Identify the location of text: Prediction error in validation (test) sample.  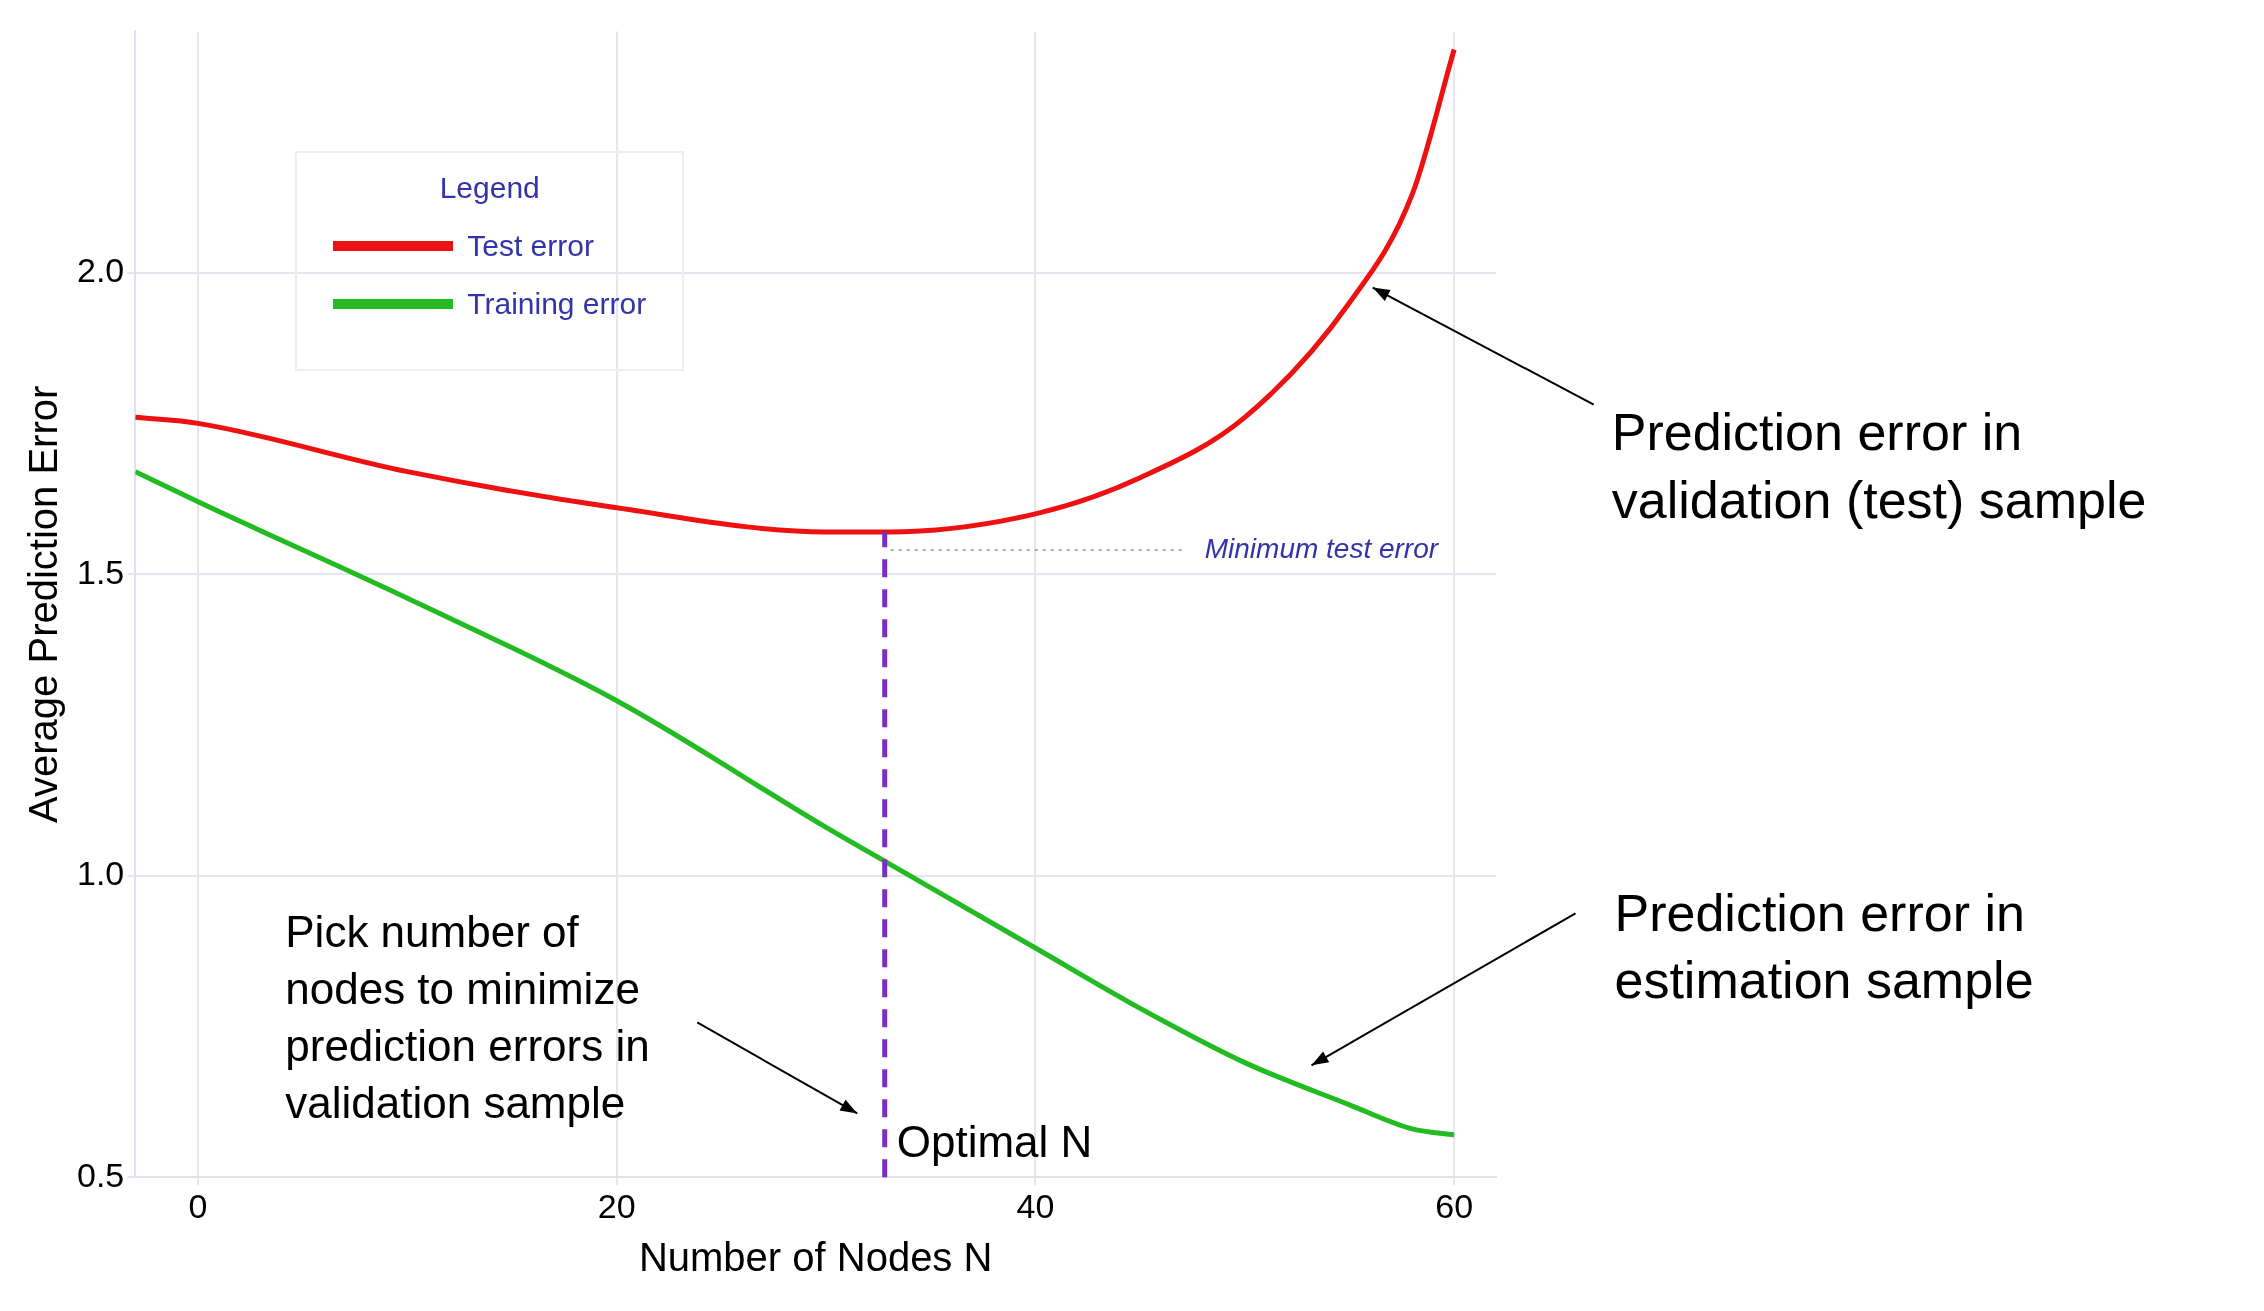
(1879, 465).